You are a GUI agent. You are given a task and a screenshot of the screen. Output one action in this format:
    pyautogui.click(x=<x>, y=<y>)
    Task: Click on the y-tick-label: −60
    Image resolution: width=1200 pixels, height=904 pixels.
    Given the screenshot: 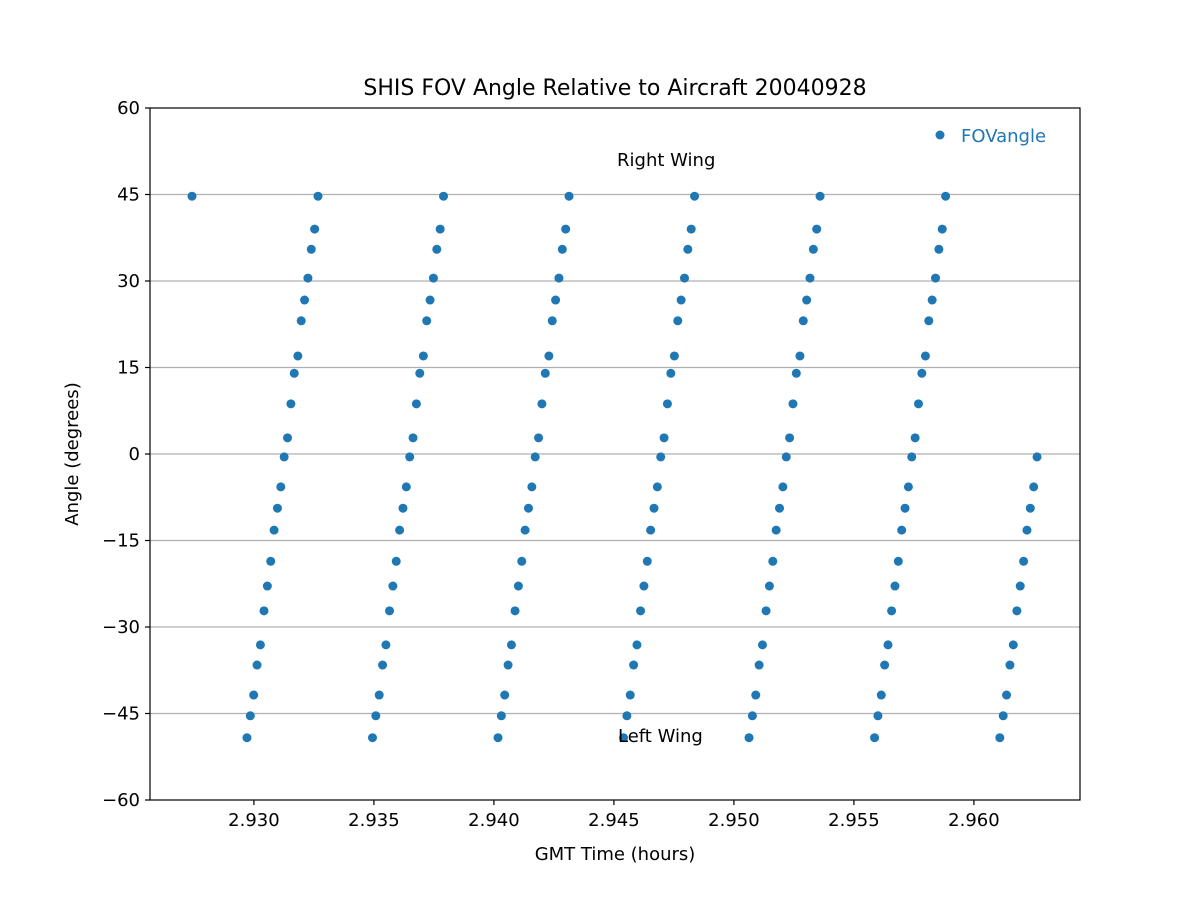 What is the action you would take?
    pyautogui.click(x=121, y=800)
    